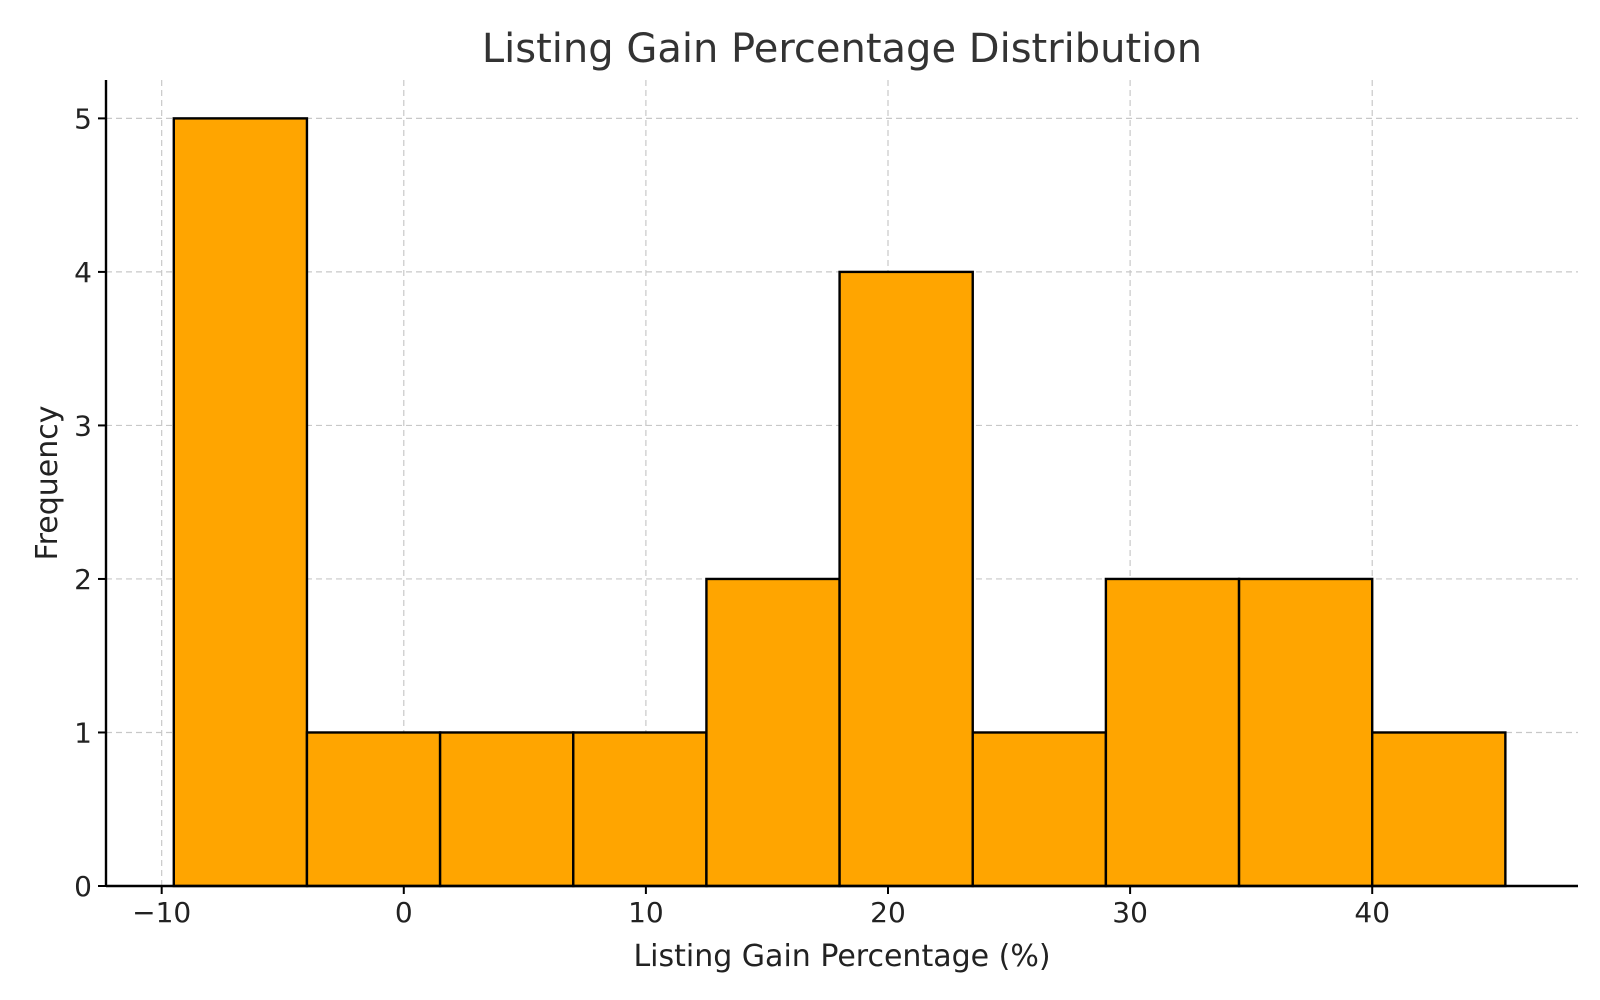 This screenshot has height=1000, width=1600. What do you see at coordinates (83, 886) in the screenshot?
I see `y-tick-label: 0` at bounding box center [83, 886].